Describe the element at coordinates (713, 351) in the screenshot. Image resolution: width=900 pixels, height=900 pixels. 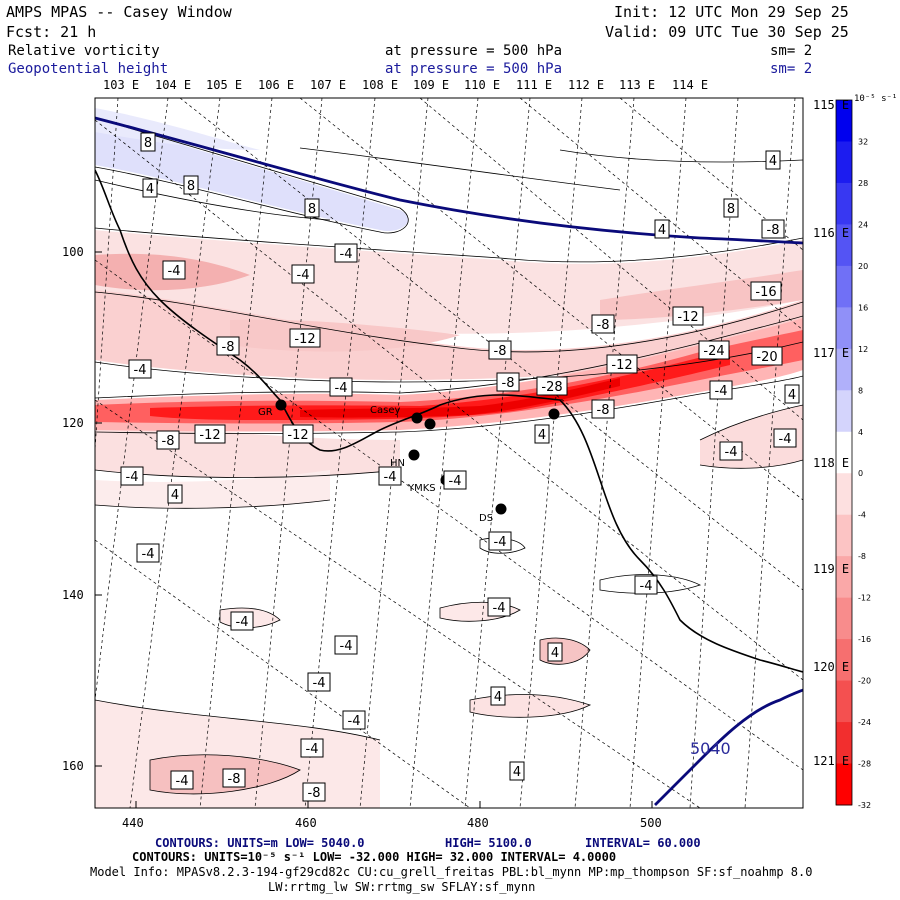
I see `svg-text: -24` at that location.